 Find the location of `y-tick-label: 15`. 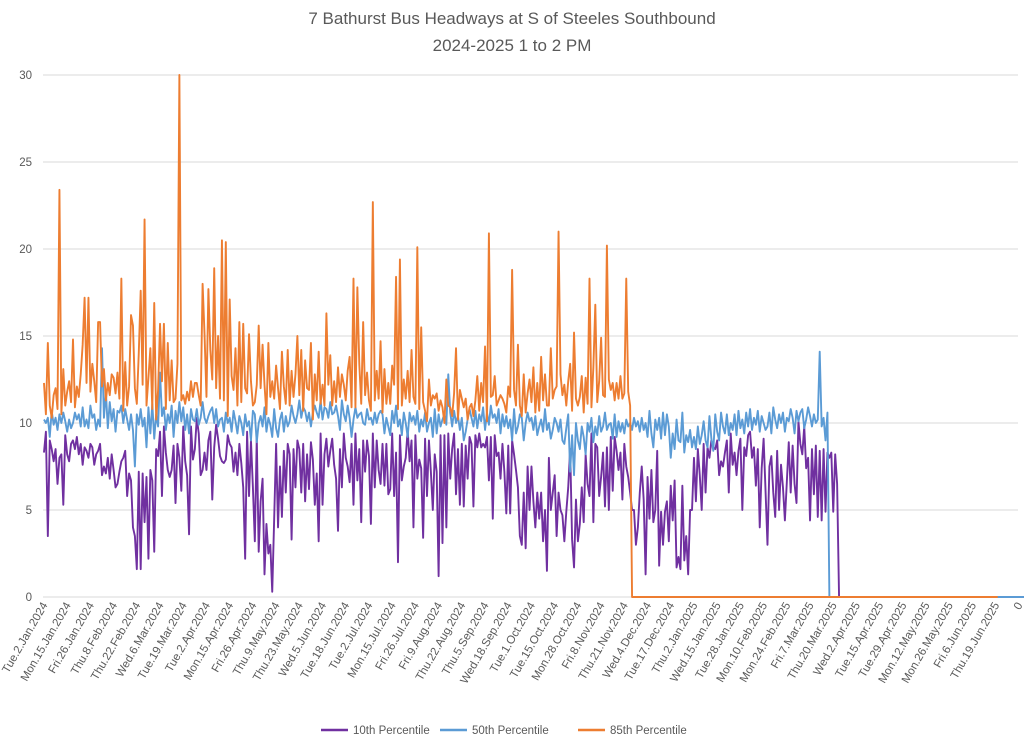

y-tick-label: 15 is located at coordinates (25, 337).